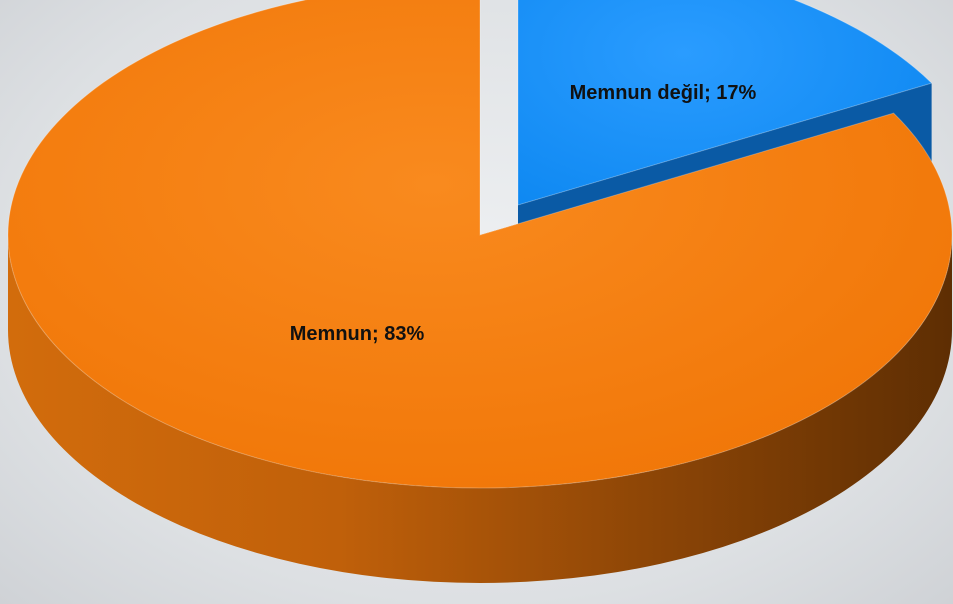  Describe the element at coordinates (357, 334) in the screenshot. I see `pie-label-memnun: Memnun; 83%` at that location.